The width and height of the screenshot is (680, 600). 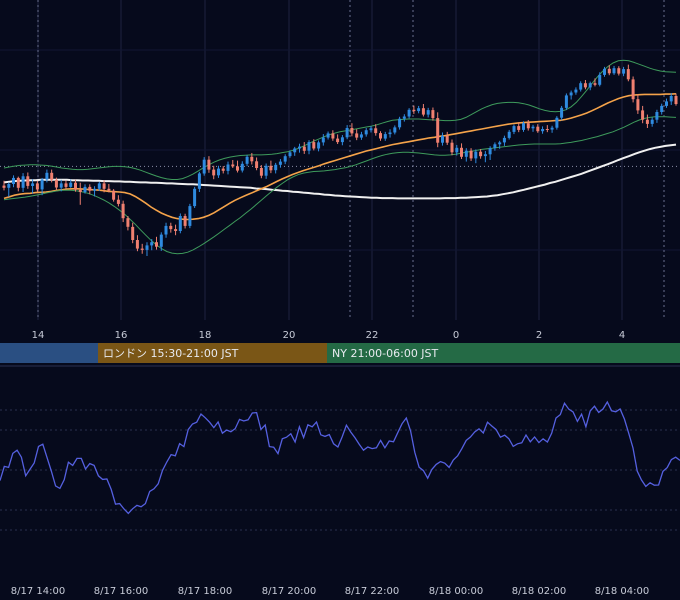 What do you see at coordinates (372, 335) in the screenshot?
I see `time-axis-tick-label: 22` at bounding box center [372, 335].